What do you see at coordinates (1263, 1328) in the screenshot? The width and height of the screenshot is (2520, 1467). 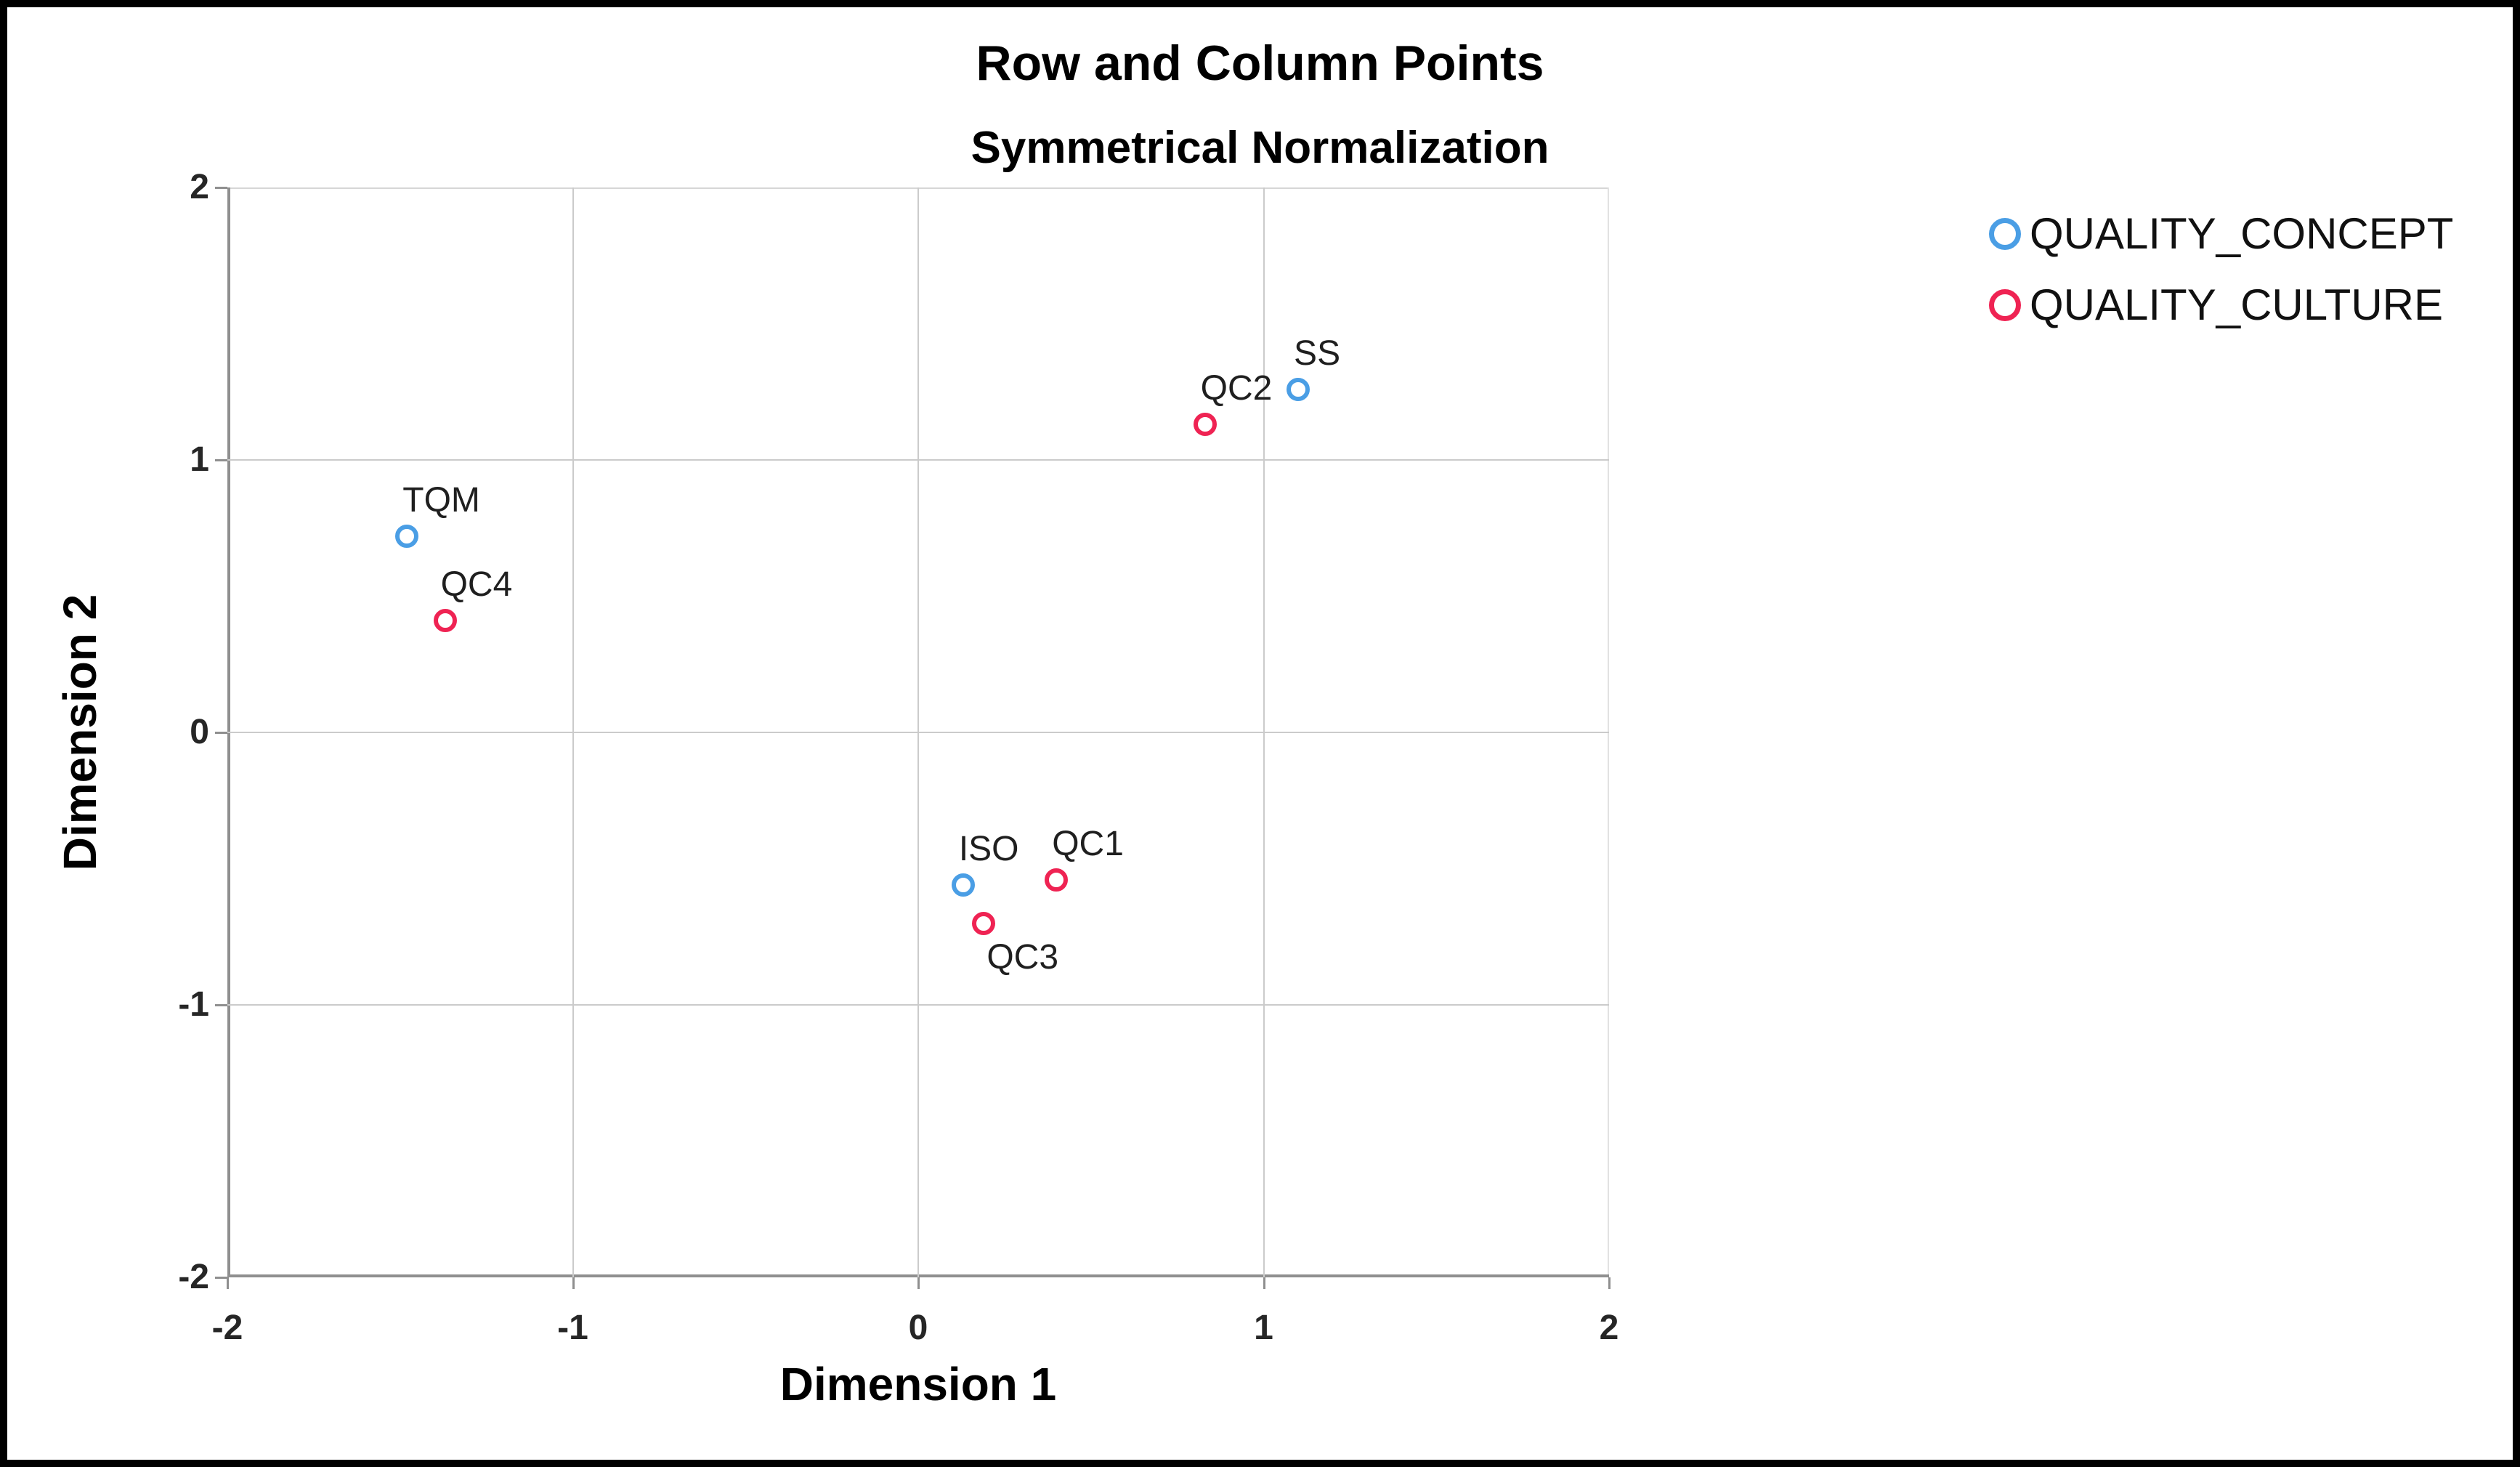 I see `x-tick-label: 1` at bounding box center [1263, 1328].